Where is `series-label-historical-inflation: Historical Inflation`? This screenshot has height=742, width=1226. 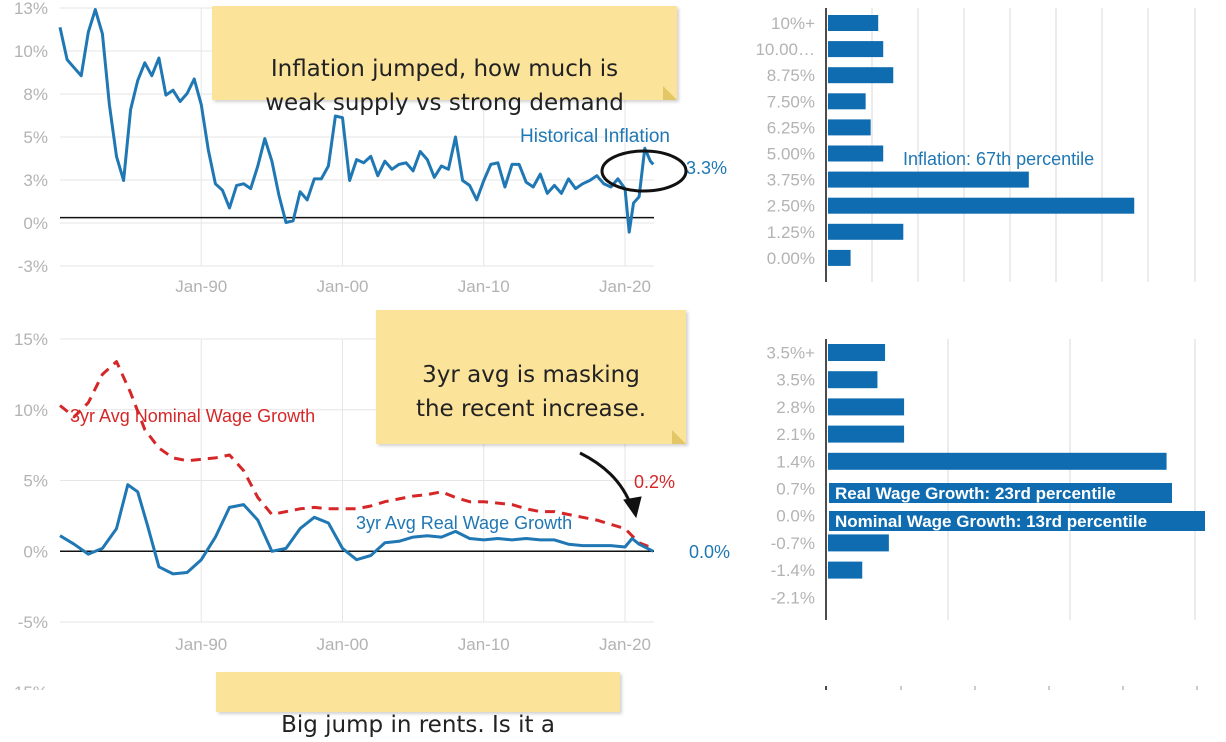 series-label-historical-inflation: Historical Inflation is located at coordinates (595, 136).